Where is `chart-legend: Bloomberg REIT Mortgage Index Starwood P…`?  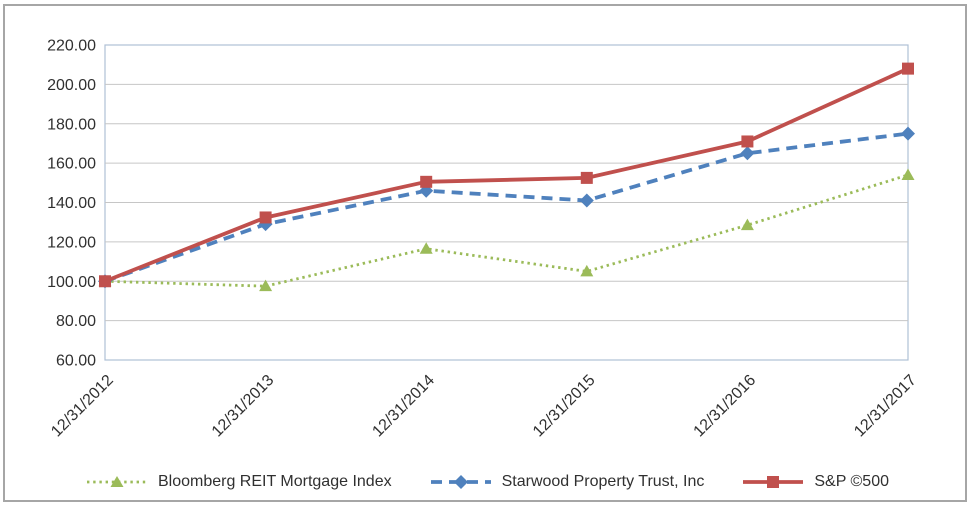
chart-legend: Bloomberg REIT Mortgage Index Starwood P… is located at coordinates (487, 482).